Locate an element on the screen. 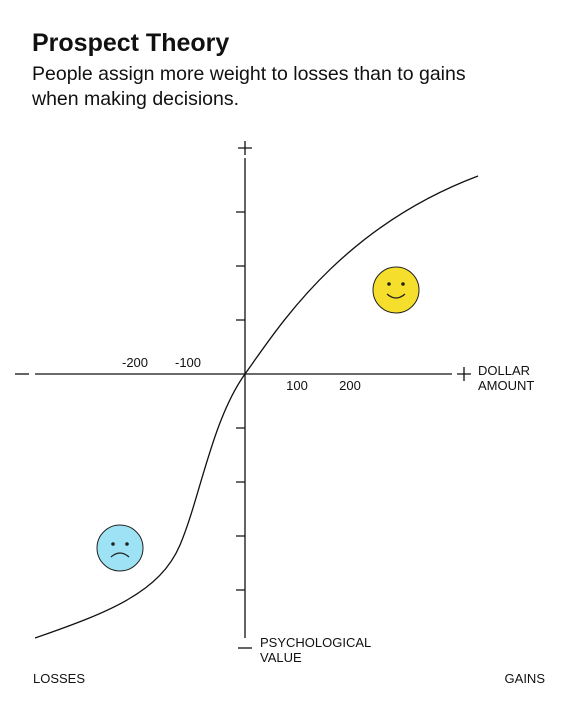 The image size is (571, 720). y-axis-label: PSYCHOLOGICAL is located at coordinates (315, 642).